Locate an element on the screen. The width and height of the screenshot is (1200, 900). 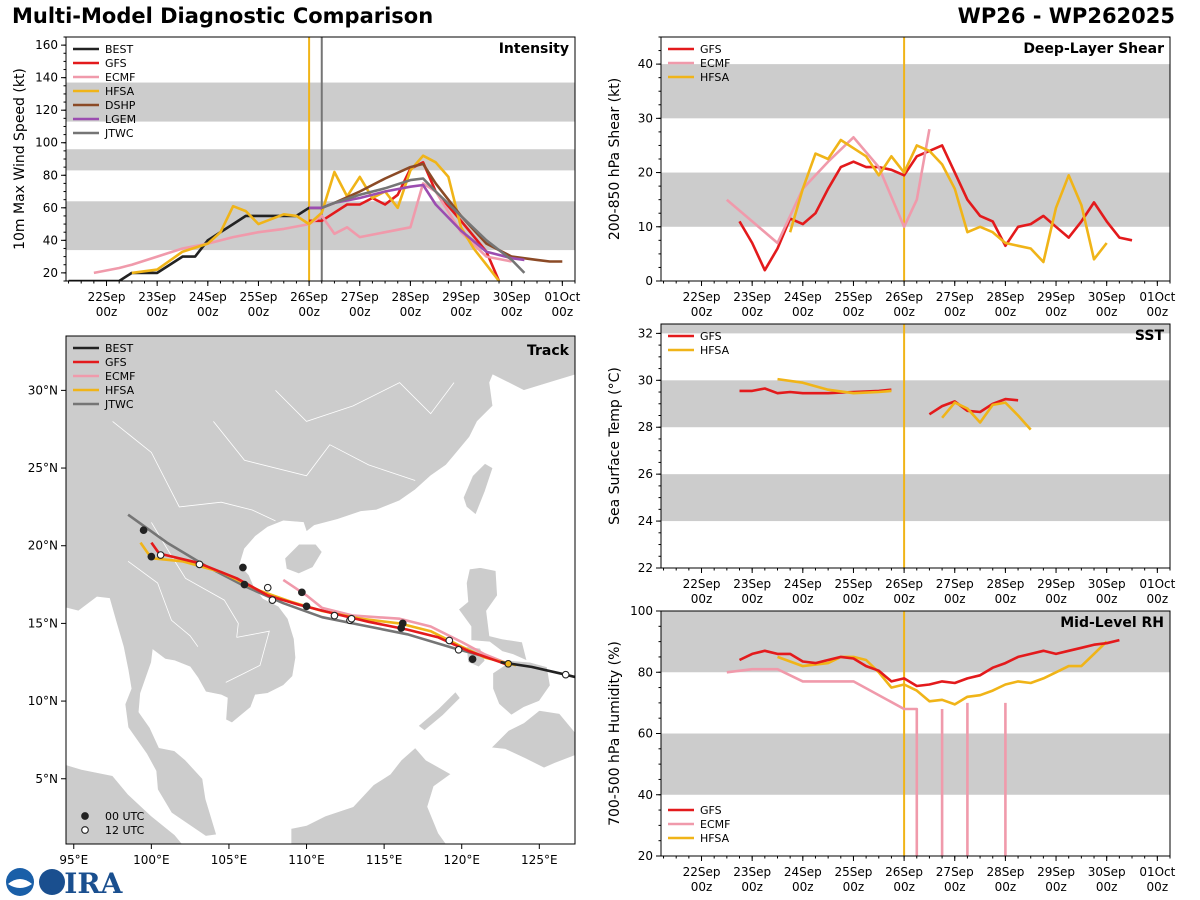
intensity-ytick-label: 80 is located at coordinates (50, 175).